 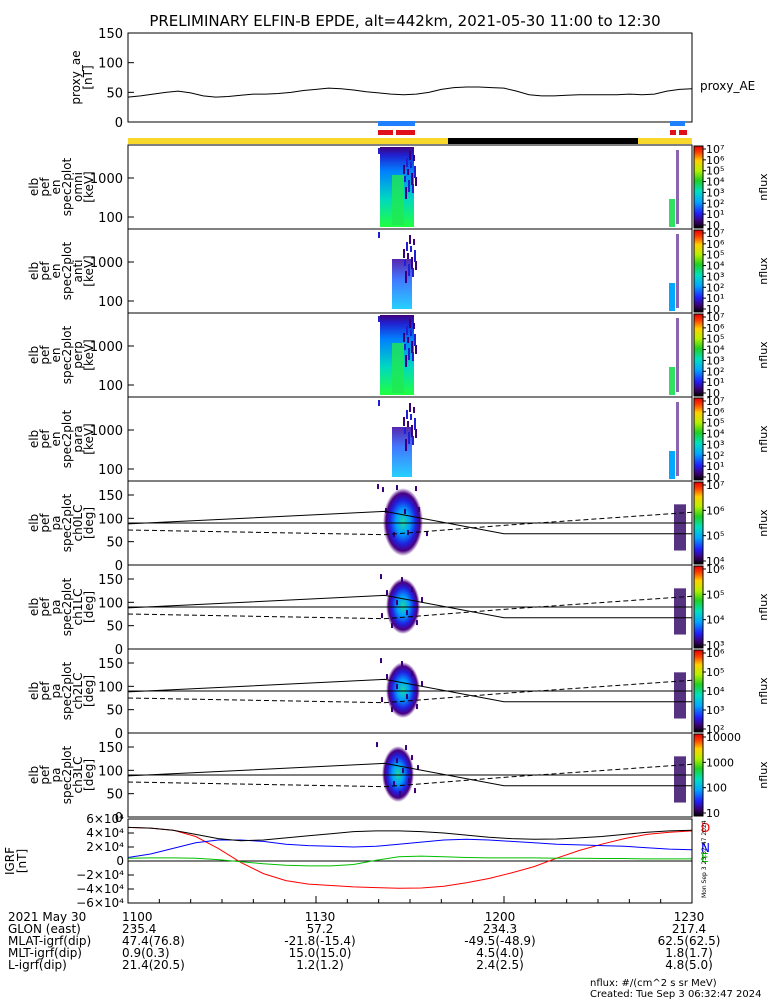 I want to click on x-row-value: 1.2(1.2), so click(x=320, y=965).